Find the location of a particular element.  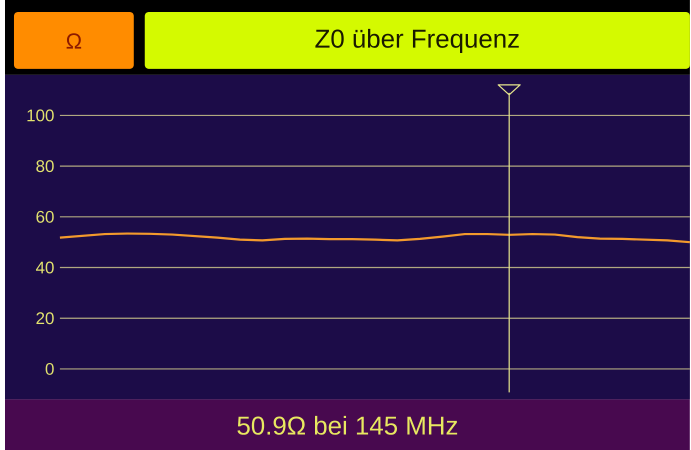

y-tick-label: 0 is located at coordinates (50, 368).